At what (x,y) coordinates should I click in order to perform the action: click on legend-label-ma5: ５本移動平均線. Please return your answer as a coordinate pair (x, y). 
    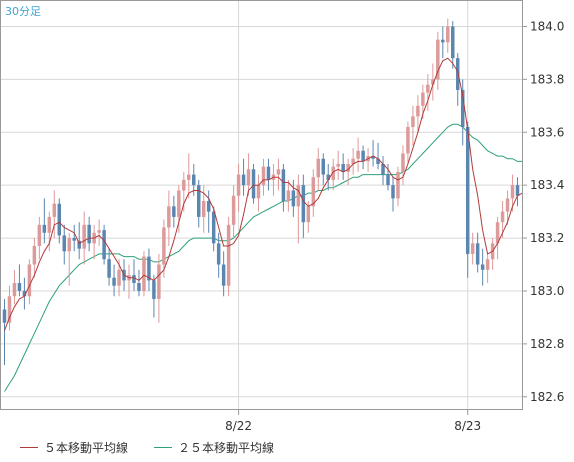
    Looking at the image, I should click on (86, 448).